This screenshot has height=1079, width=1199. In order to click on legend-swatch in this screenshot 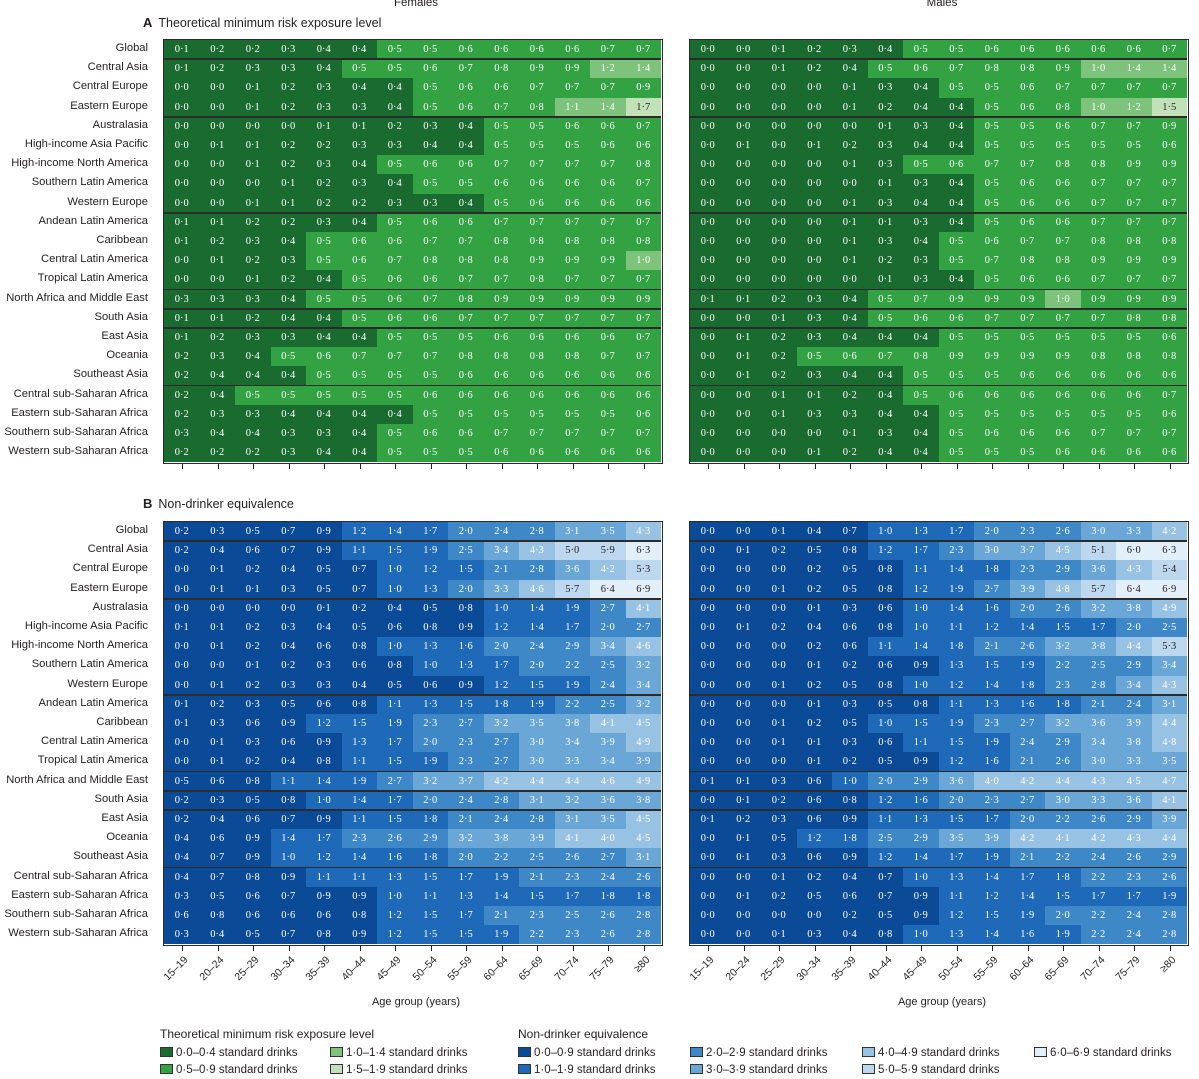, I will do `click(524, 1069)`.